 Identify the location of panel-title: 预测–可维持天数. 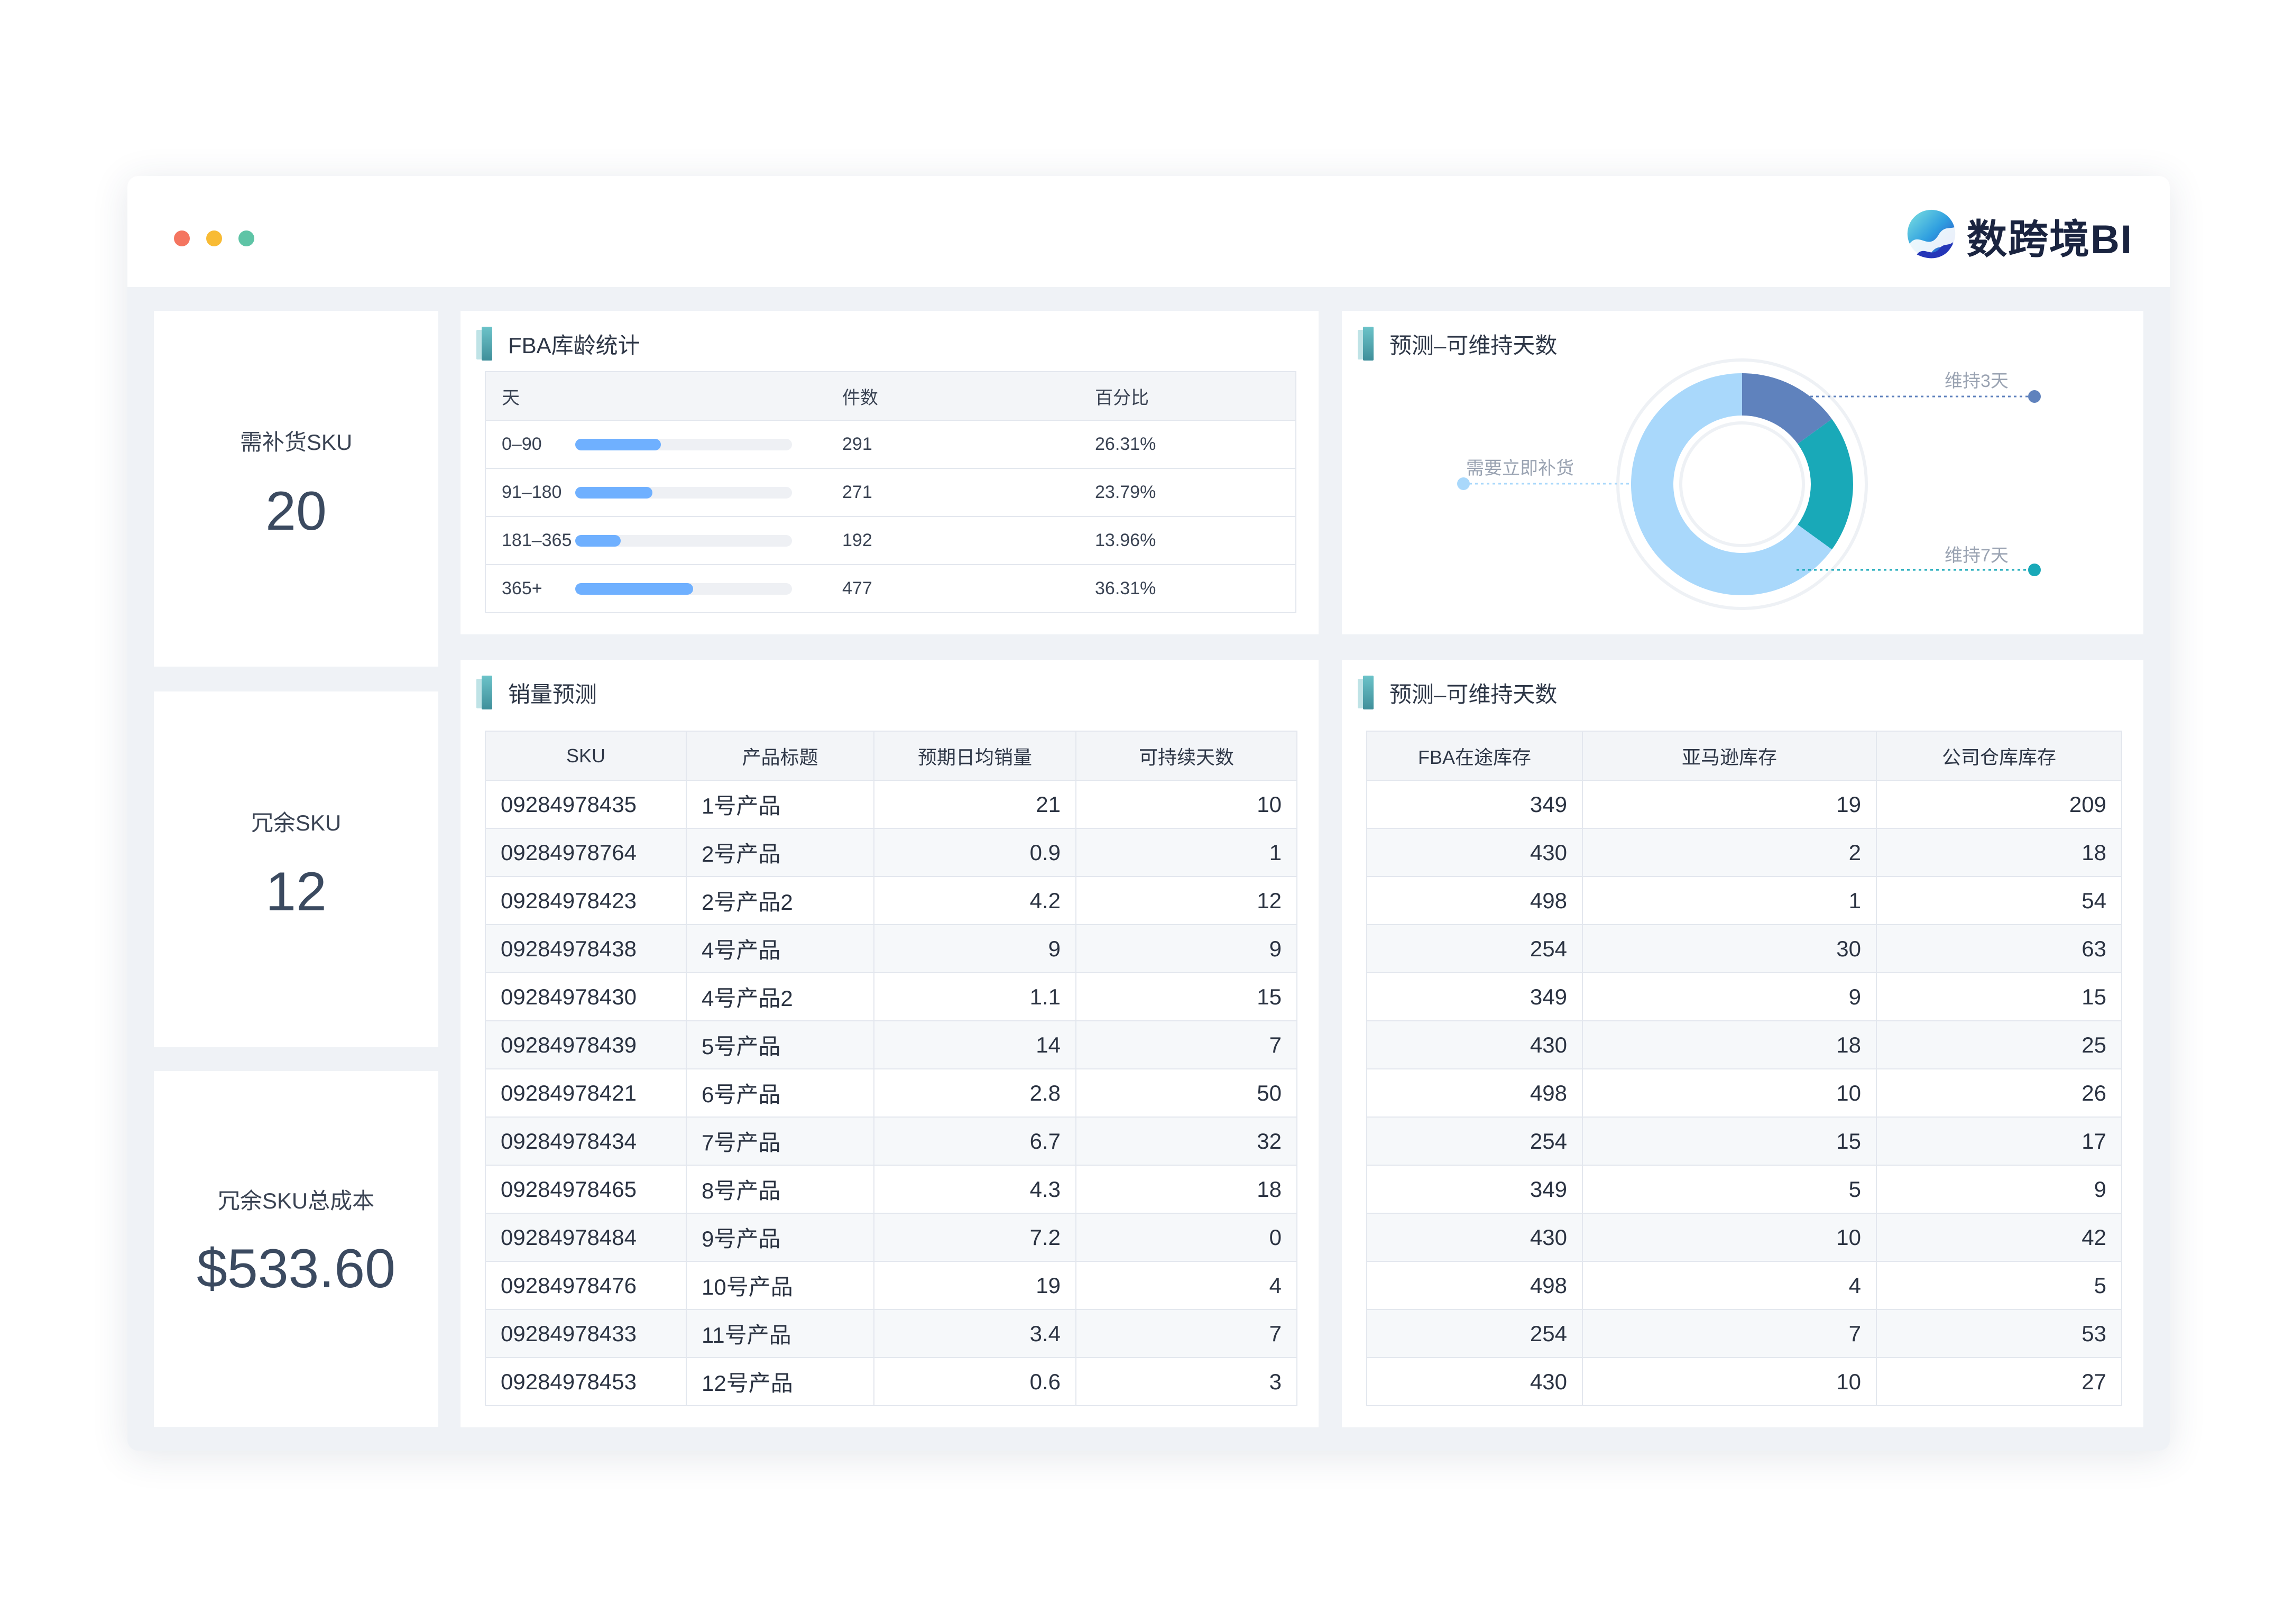
(1457, 344).